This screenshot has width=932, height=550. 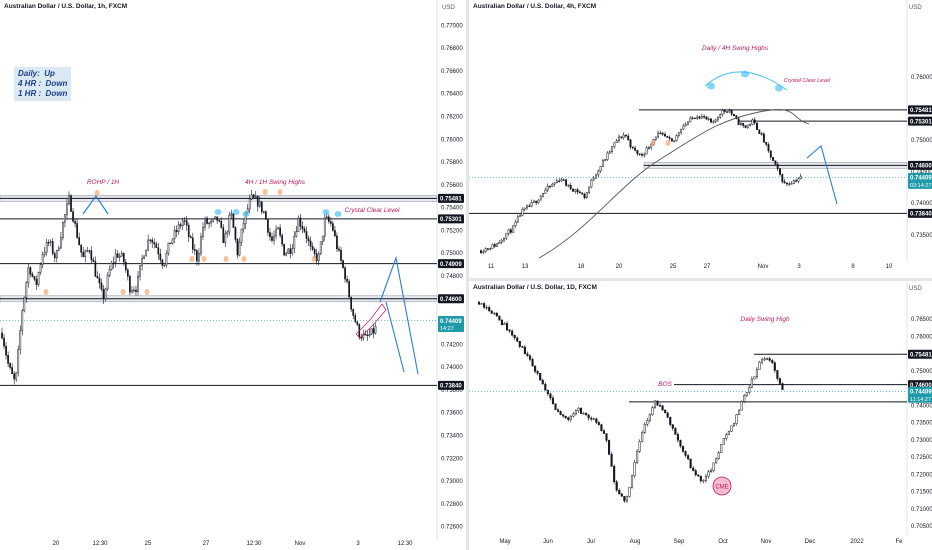 What do you see at coordinates (921, 372) in the screenshot?
I see `y-tick-label: 0.75000` at bounding box center [921, 372].